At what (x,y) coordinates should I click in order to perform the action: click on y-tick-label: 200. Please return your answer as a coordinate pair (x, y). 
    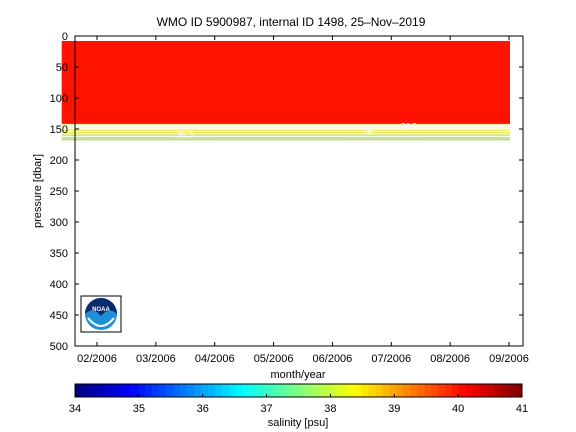
    Looking at the image, I should click on (59, 161).